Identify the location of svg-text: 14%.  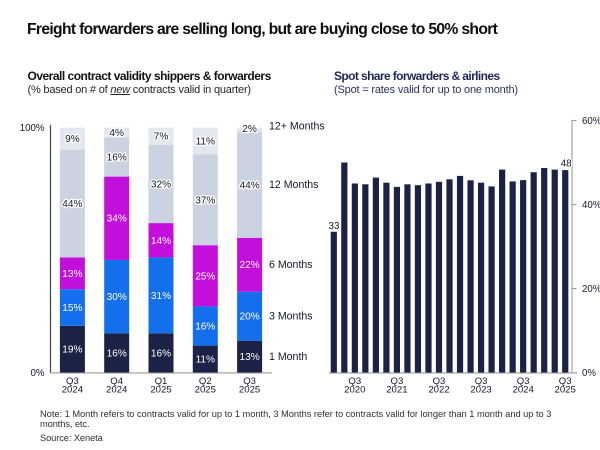
(161, 241).